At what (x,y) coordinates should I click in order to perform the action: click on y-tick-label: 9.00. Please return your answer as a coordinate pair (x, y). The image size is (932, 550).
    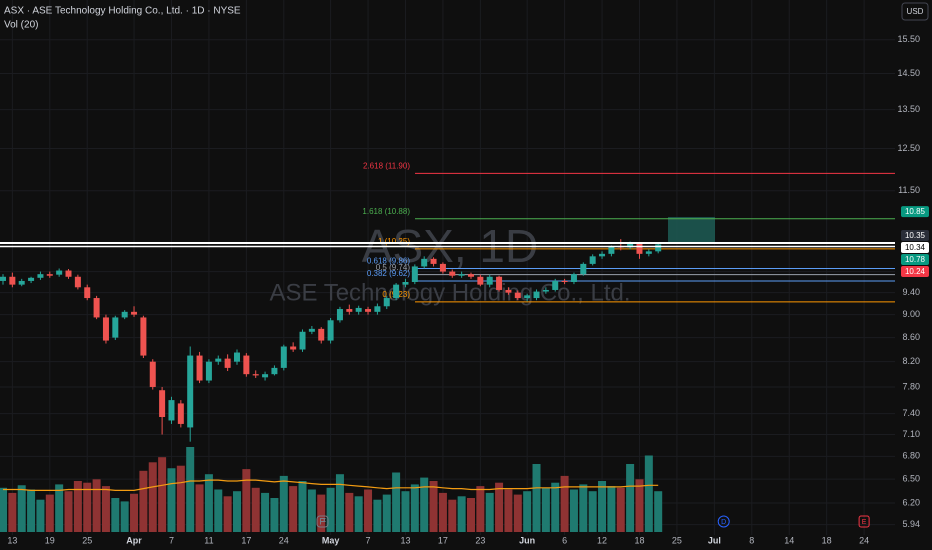
    Looking at the image, I should click on (911, 314).